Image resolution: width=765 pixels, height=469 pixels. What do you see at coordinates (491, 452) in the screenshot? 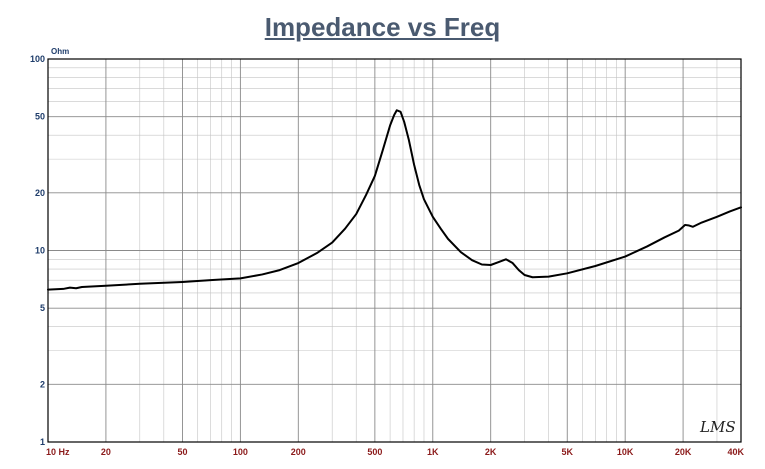
I see `x-tick-label: 2K` at bounding box center [491, 452].